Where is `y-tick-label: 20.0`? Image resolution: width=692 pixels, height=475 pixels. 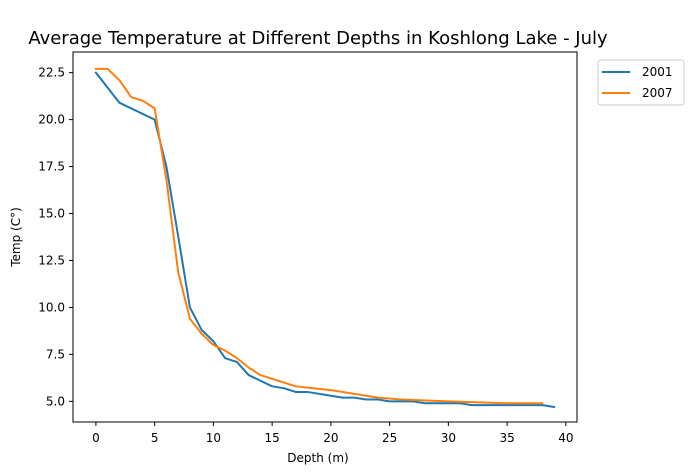
y-tick-label: 20.0 is located at coordinates (51, 120).